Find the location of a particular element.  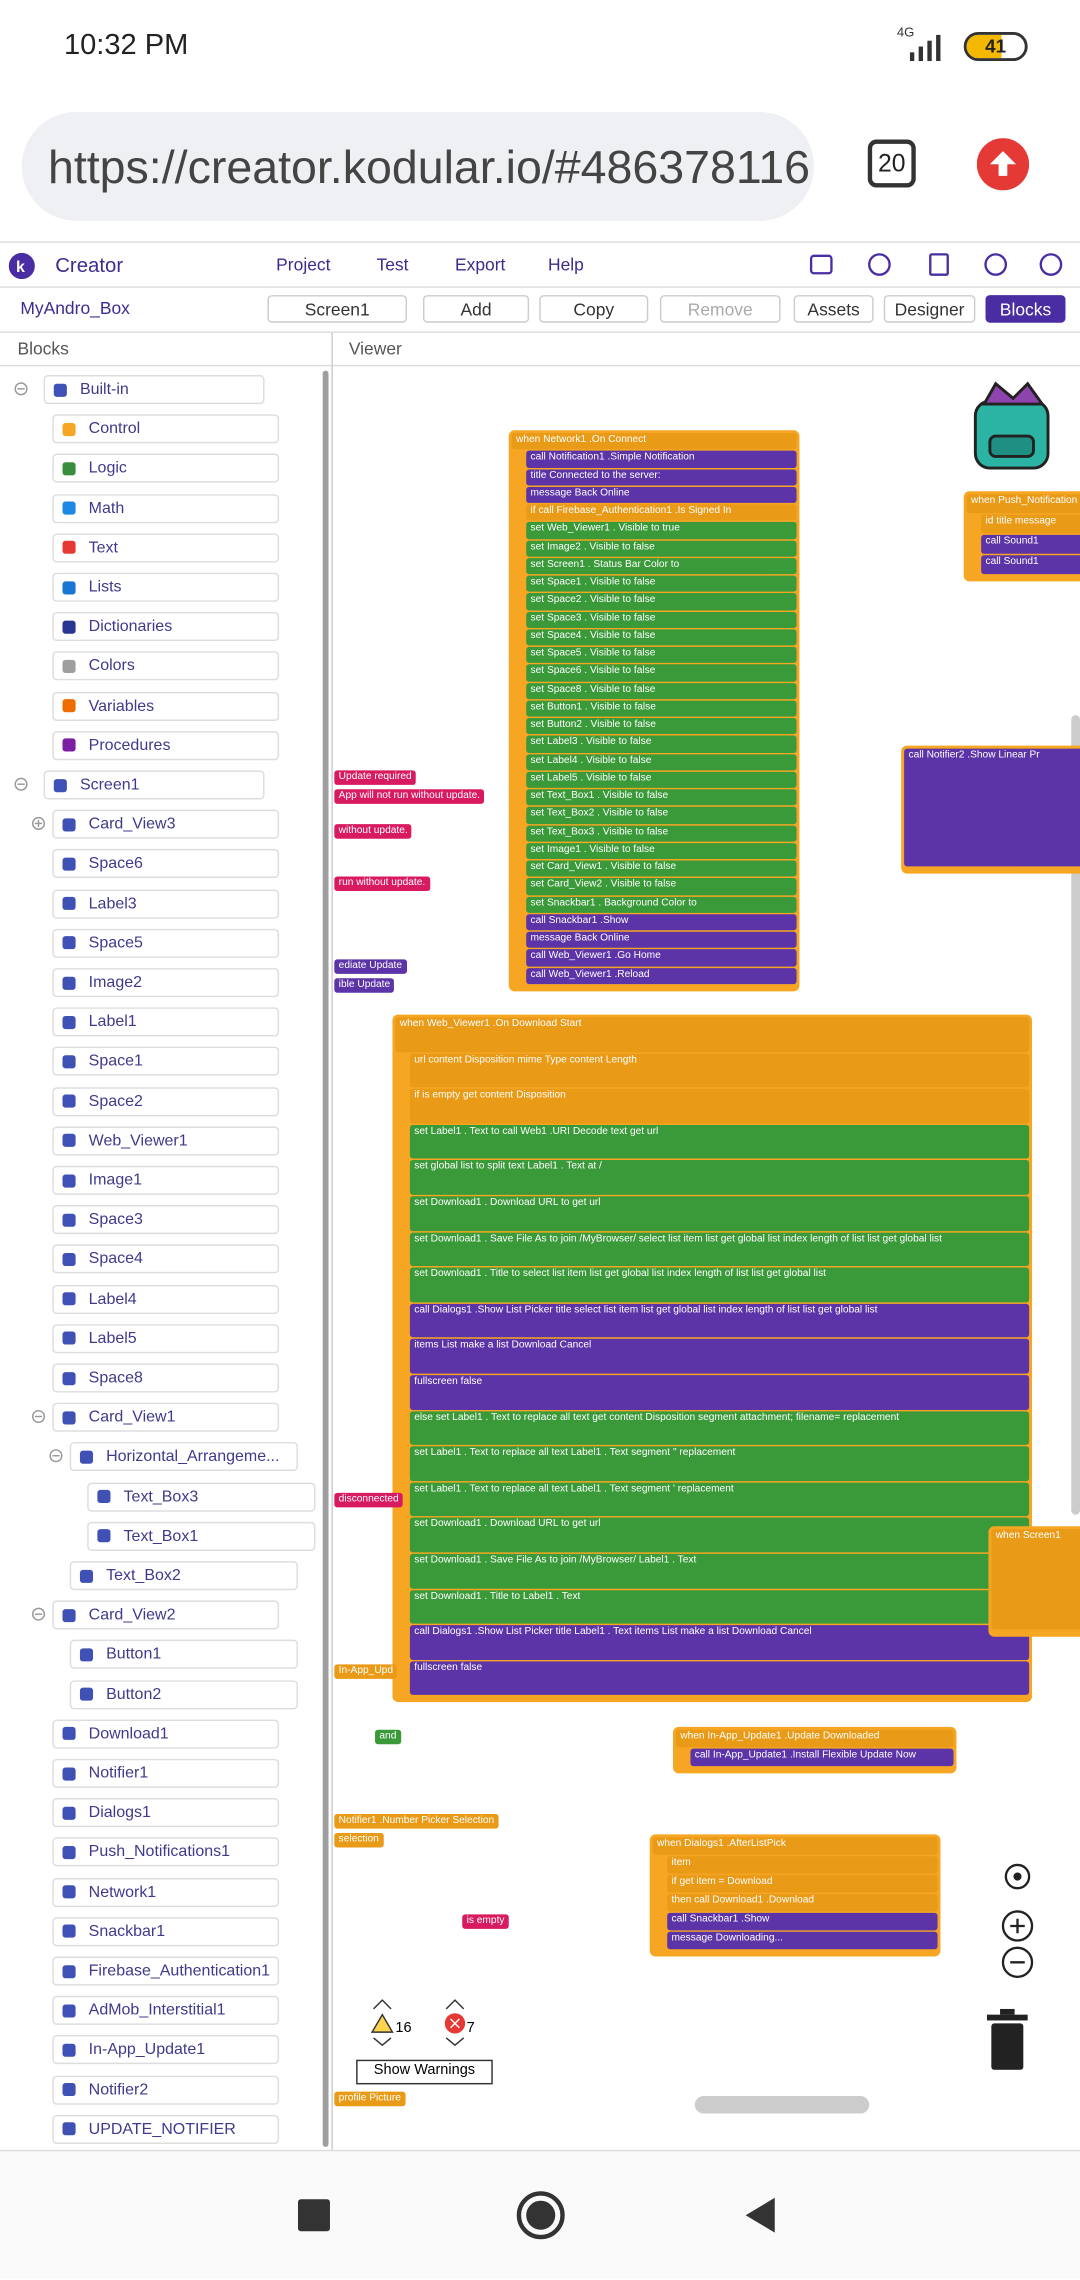

nav-item: Export is located at coordinates (480, 264).